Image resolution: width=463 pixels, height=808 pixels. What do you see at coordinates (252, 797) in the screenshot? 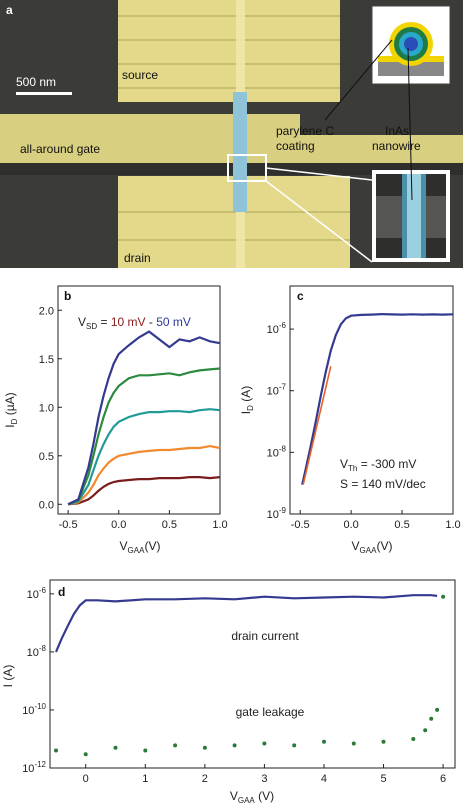
I see `panel-d-xlabel: VGAA (V)` at bounding box center [252, 797].